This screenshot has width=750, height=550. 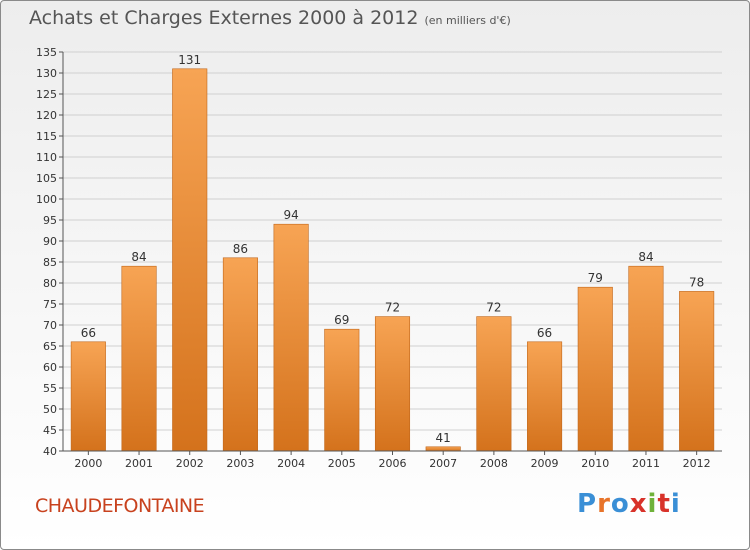 What do you see at coordinates (646, 463) in the screenshot?
I see `x-tick-label: 2011` at bounding box center [646, 463].